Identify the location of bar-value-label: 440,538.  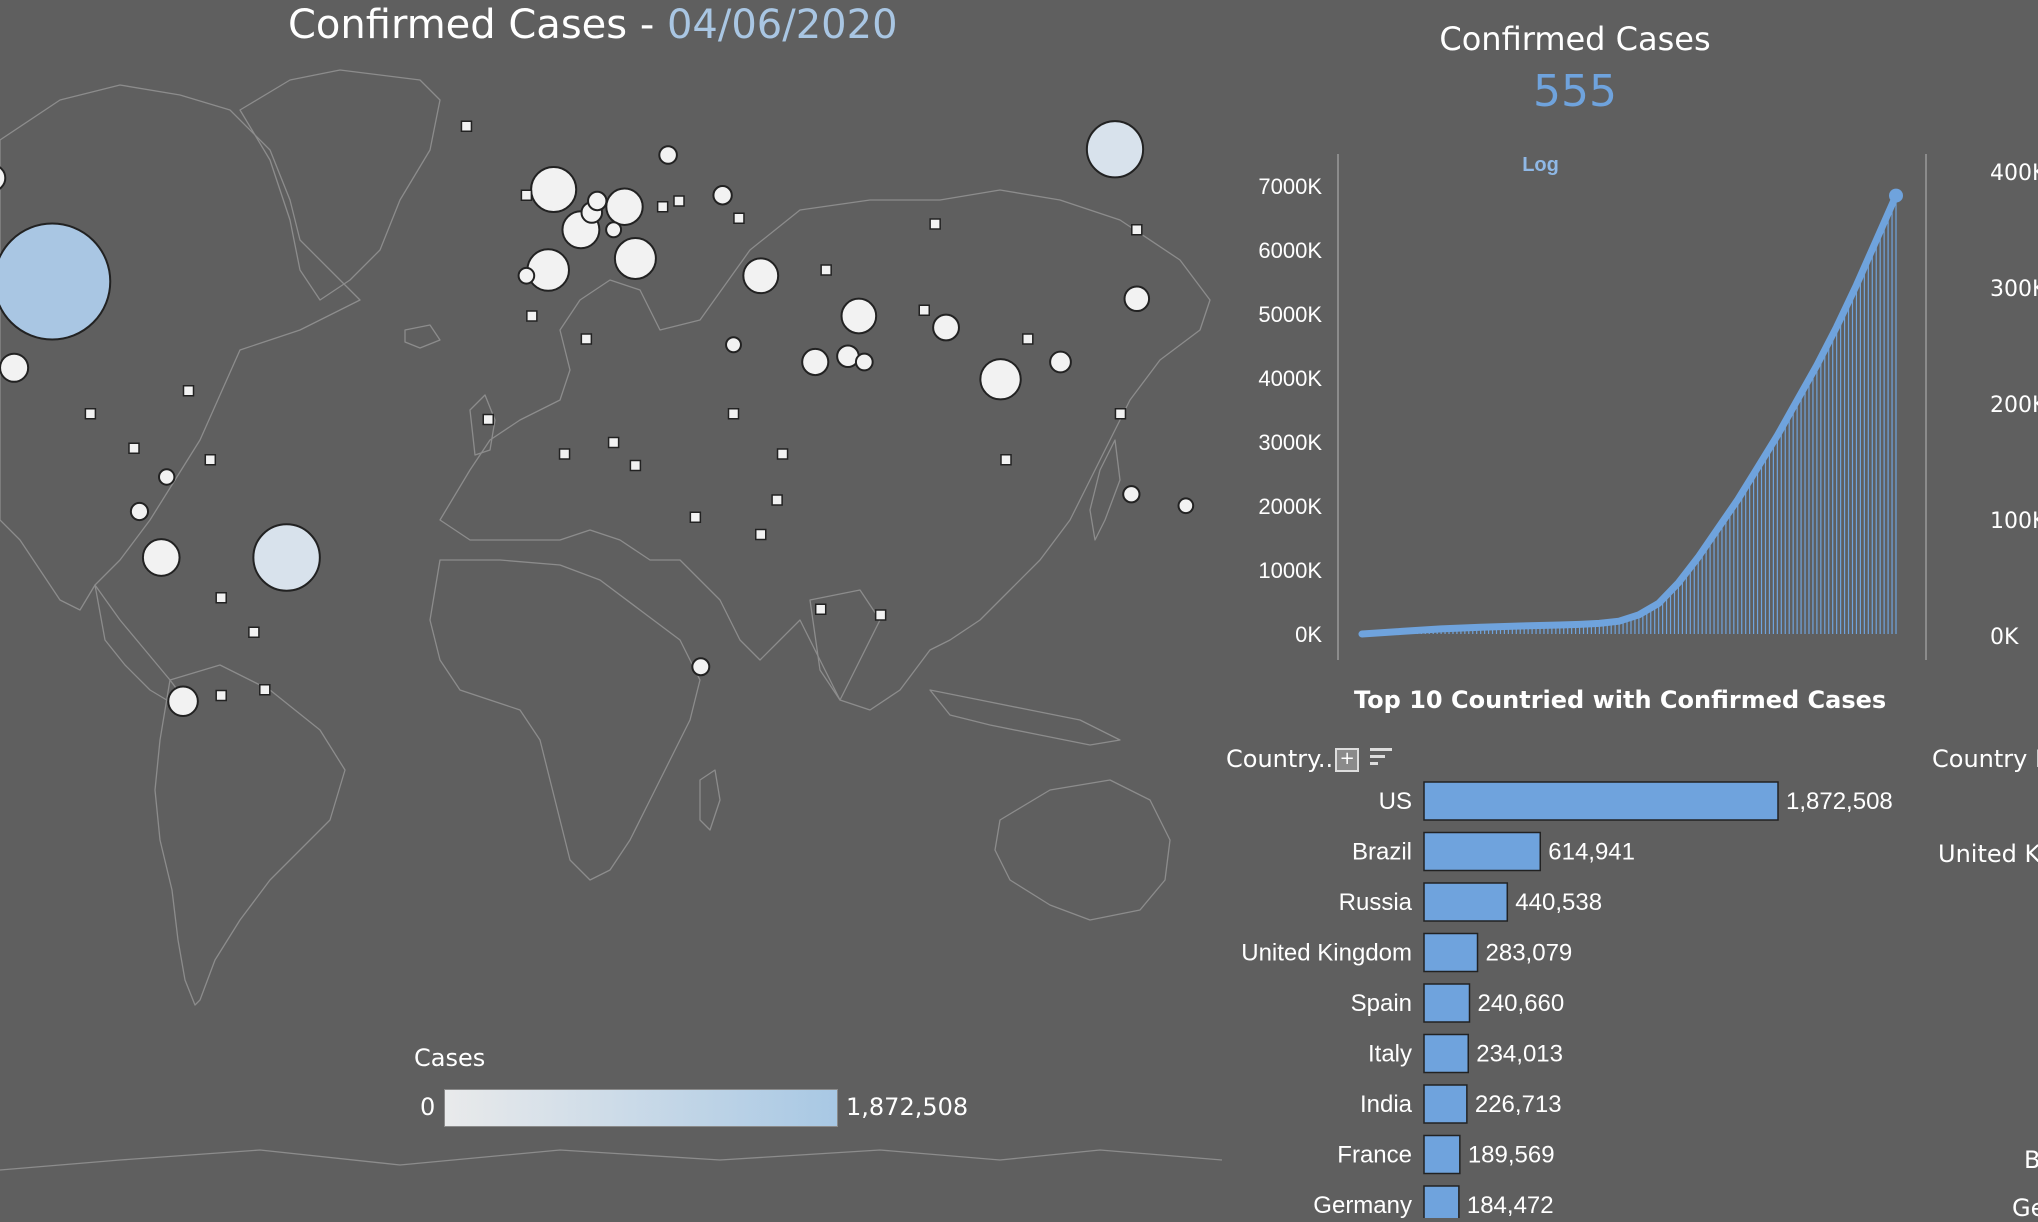
(1558, 902).